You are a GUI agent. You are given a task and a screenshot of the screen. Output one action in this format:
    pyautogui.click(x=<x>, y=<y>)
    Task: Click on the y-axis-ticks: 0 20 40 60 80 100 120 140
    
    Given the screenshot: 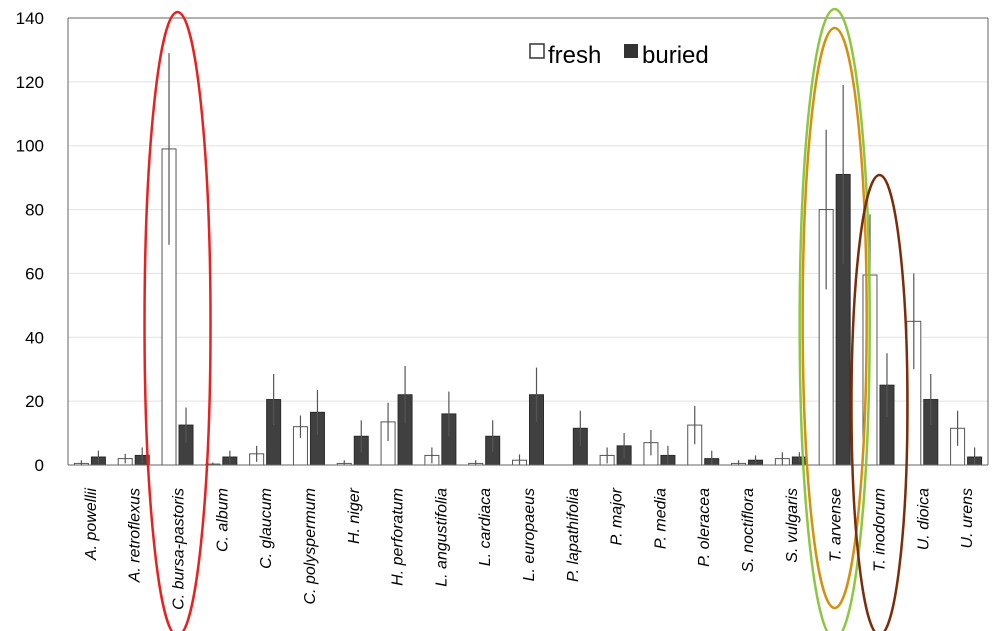 What is the action you would take?
    pyautogui.click(x=30, y=242)
    